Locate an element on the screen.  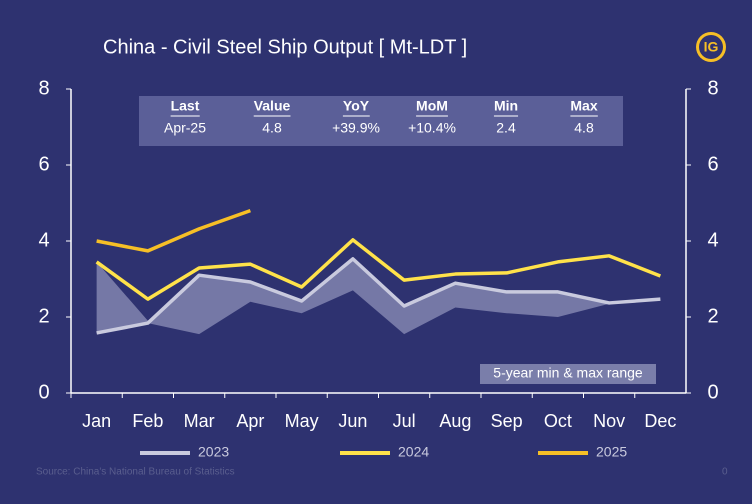
x-tick-label: Aug is located at coordinates (455, 421).